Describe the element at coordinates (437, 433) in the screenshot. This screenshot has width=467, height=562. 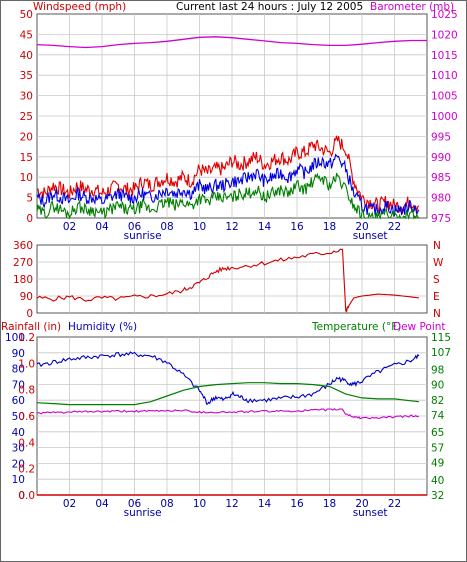
I see `temperature-tick-label: 65` at that location.